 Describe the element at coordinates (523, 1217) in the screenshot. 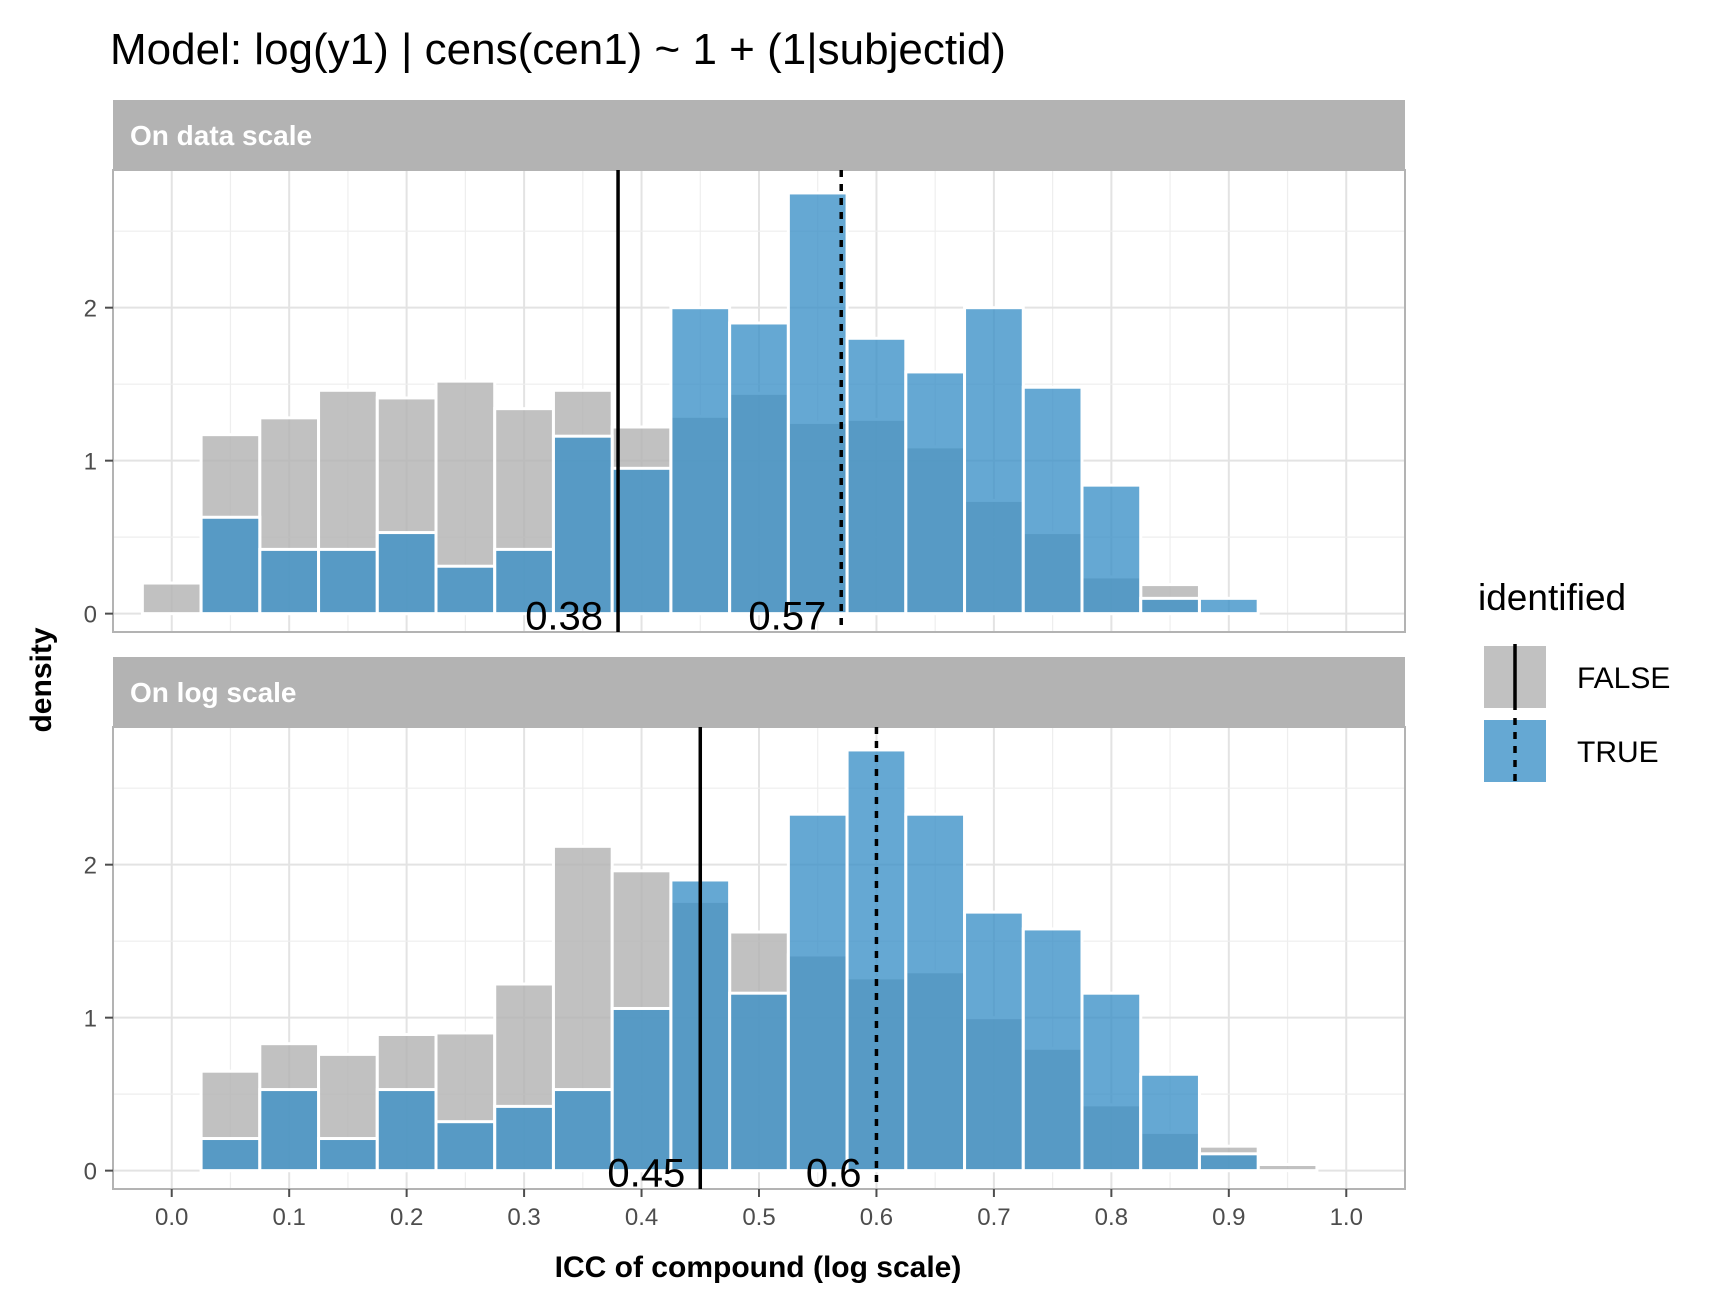

I see `x-tick-label: 0.3` at that location.